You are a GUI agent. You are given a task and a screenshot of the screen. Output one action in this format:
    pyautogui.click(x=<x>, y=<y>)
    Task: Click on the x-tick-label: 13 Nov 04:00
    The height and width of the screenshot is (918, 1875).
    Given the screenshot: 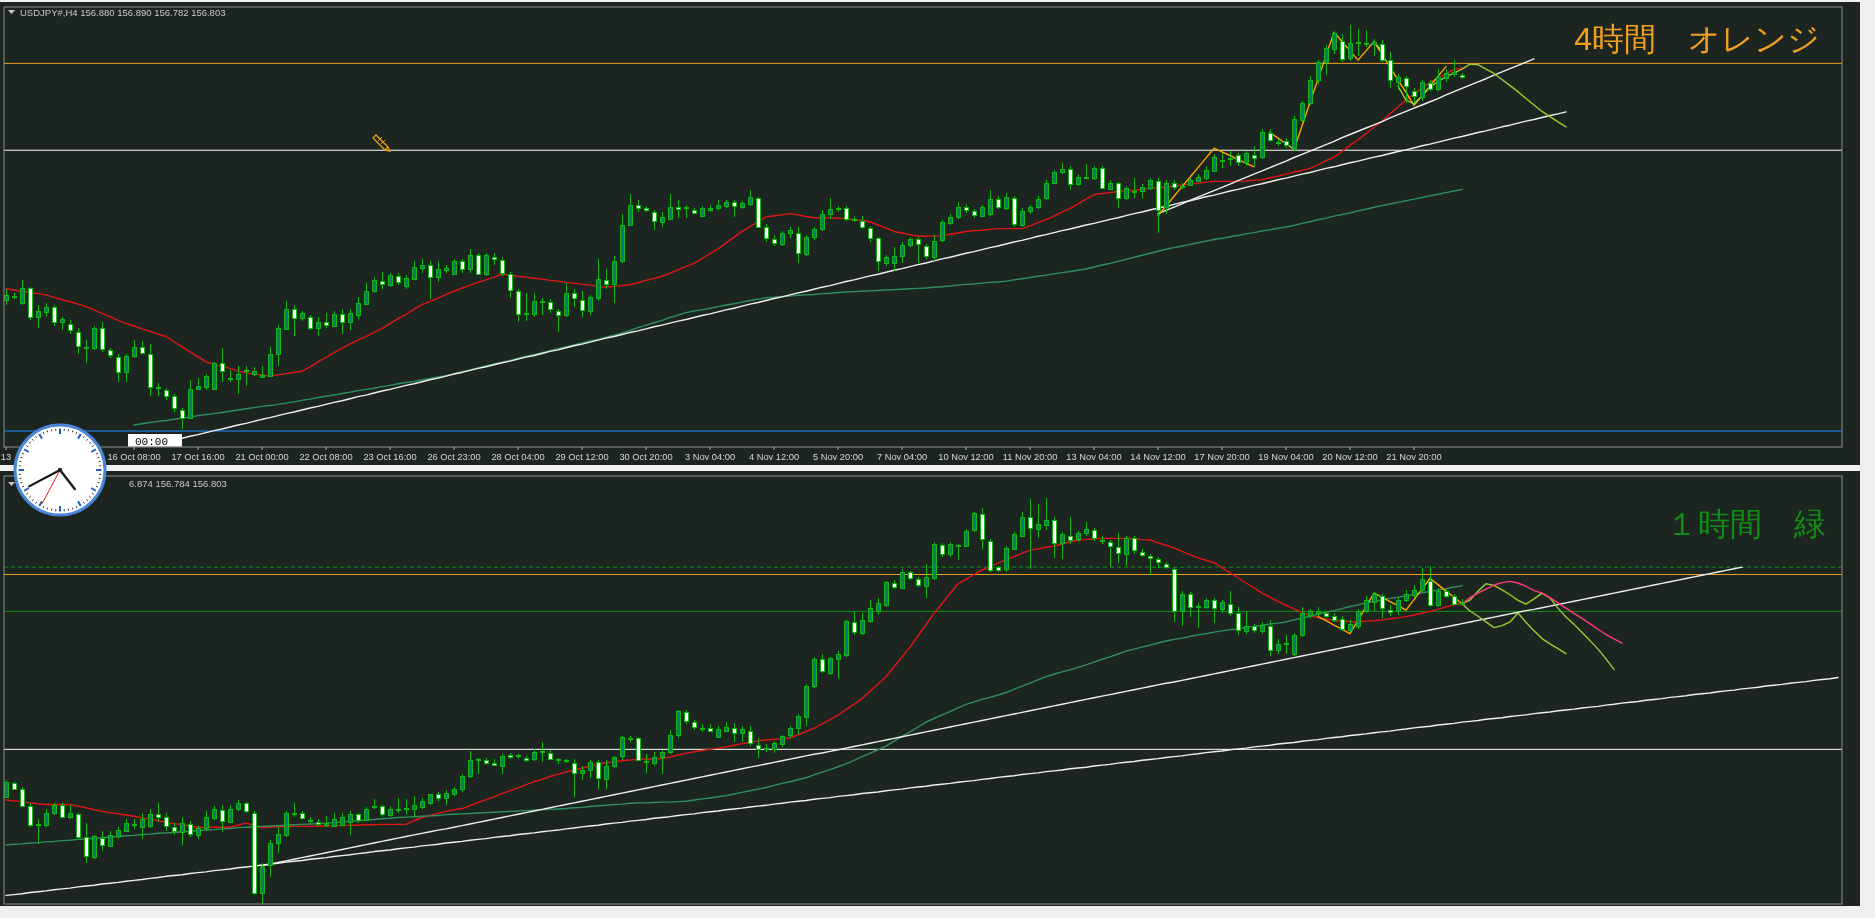 What is the action you would take?
    pyautogui.click(x=1094, y=456)
    